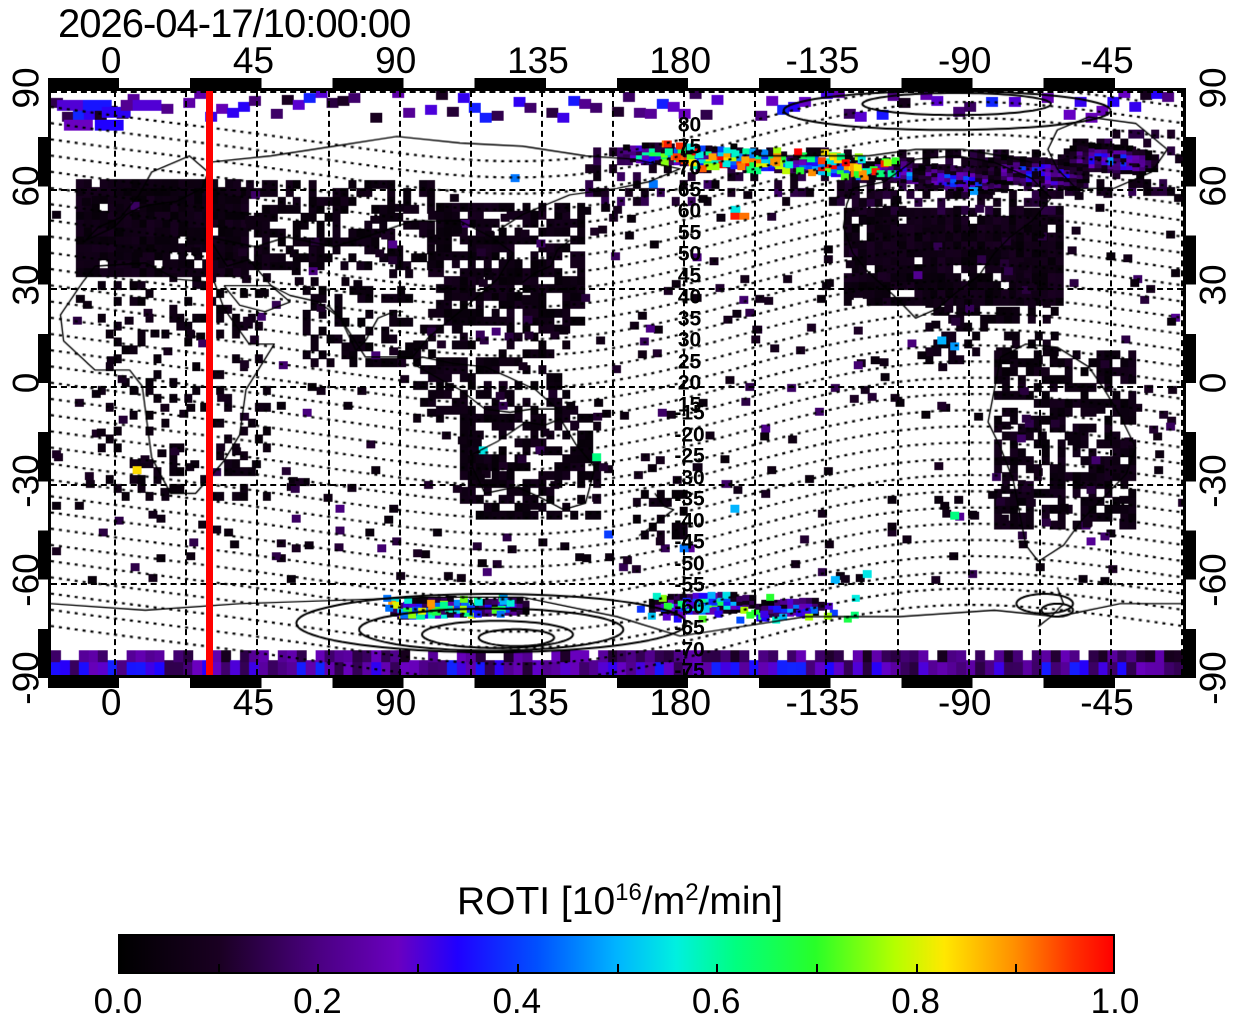  I want to click on maglat-label: -25, so click(689, 456).